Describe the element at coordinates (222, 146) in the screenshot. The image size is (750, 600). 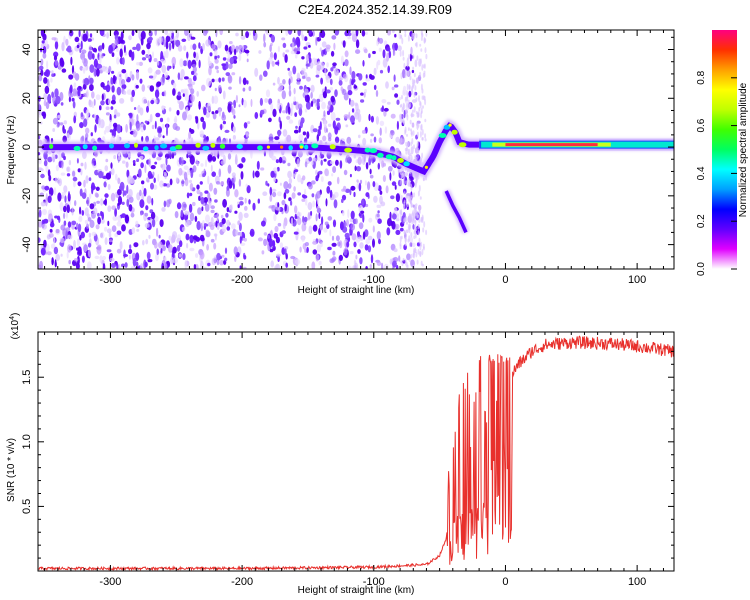
I see `trace-blob` at that location.